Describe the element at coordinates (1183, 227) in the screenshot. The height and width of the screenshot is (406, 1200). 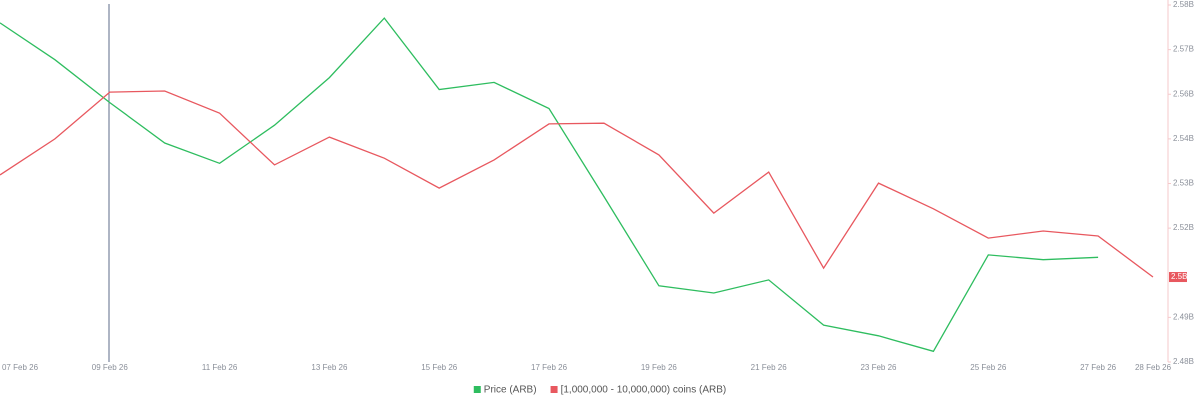
I see `y-tick-label: 2.52B` at that location.